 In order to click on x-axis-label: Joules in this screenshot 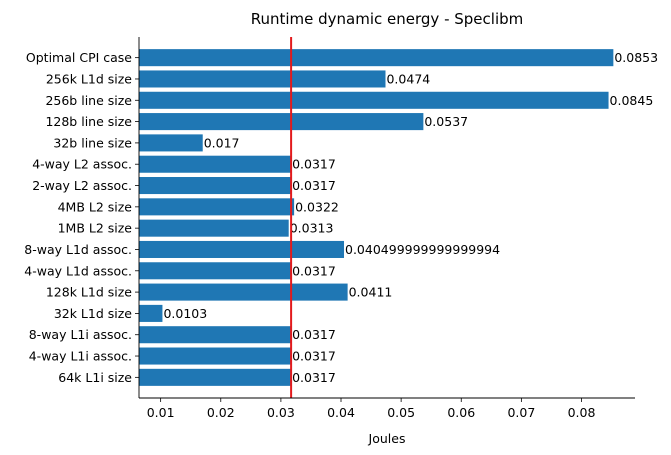, I will do `click(387, 438)`.